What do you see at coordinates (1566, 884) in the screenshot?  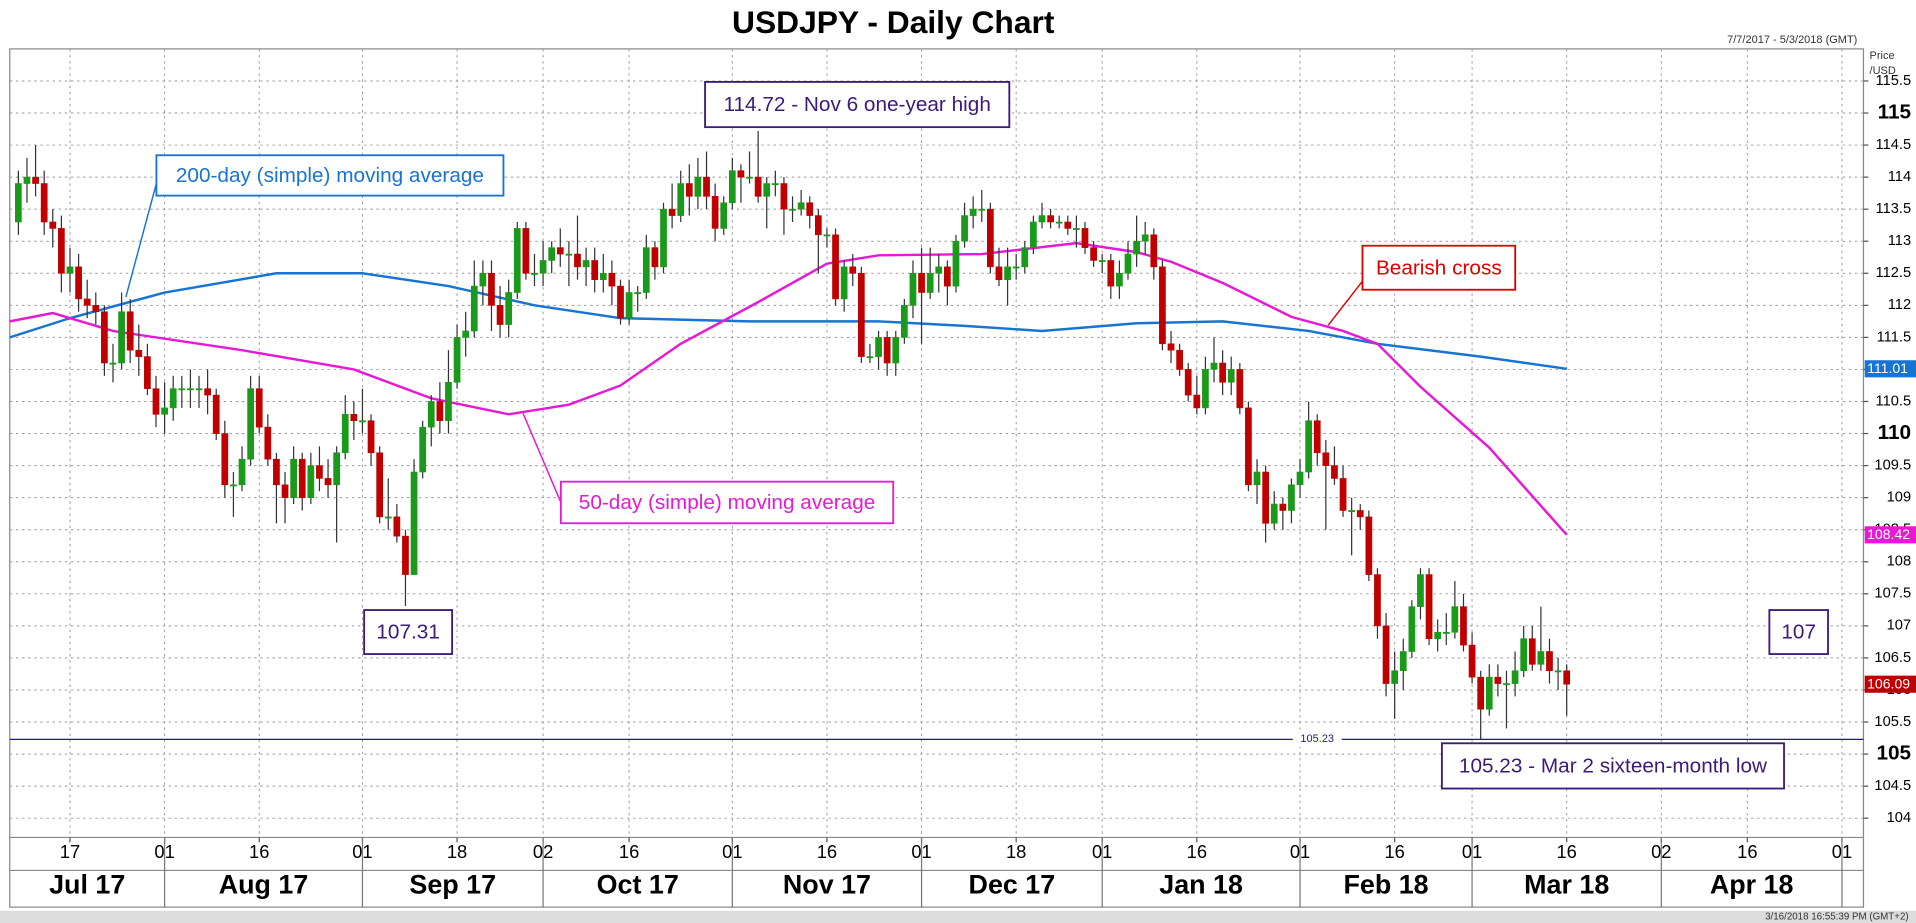 I see `month-label: Mar 18` at bounding box center [1566, 884].